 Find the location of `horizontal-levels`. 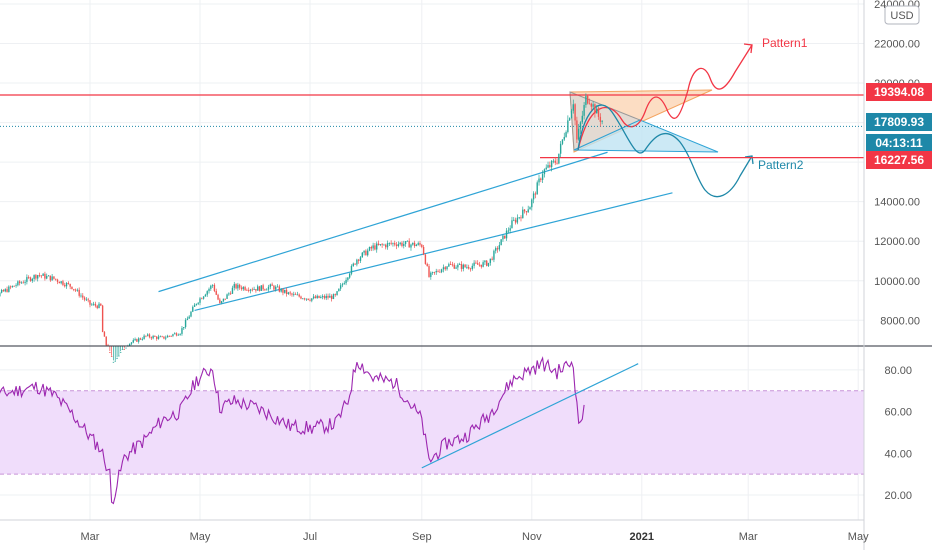

horizontal-levels is located at coordinates (432, 126).